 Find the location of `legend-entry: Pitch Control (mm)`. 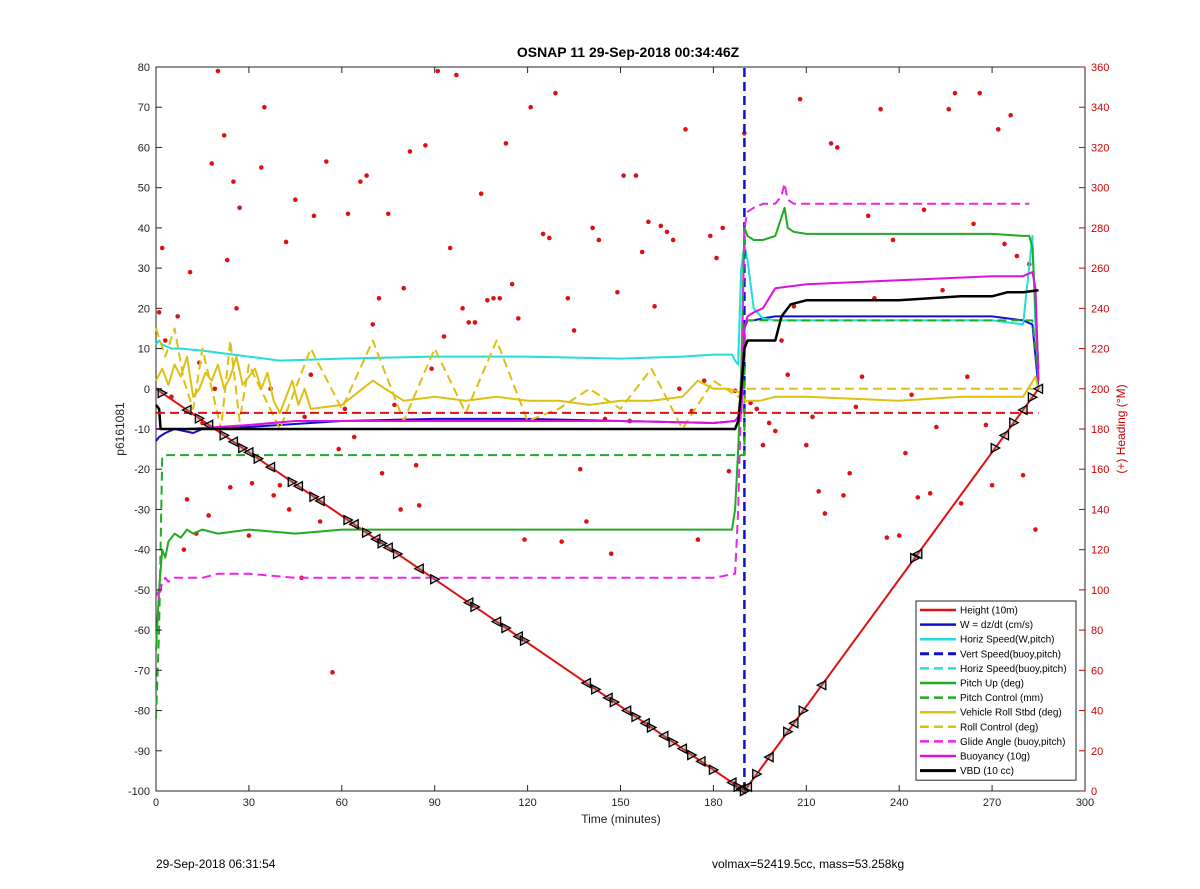

legend-entry: Pitch Control (mm) is located at coordinates (1001, 698).